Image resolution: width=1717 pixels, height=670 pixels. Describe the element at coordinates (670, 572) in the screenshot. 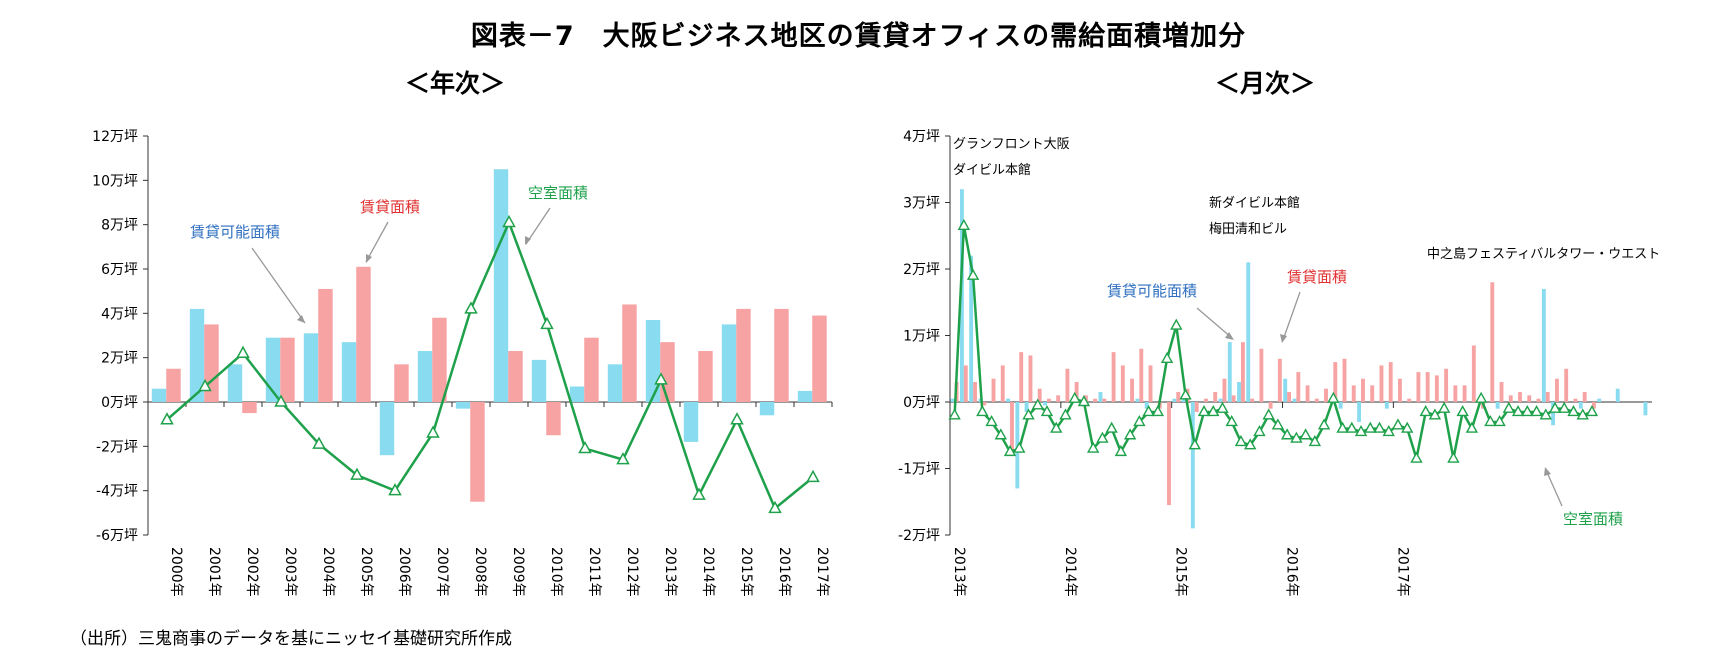

I see `annual-x-tick-label: 2013年` at that location.